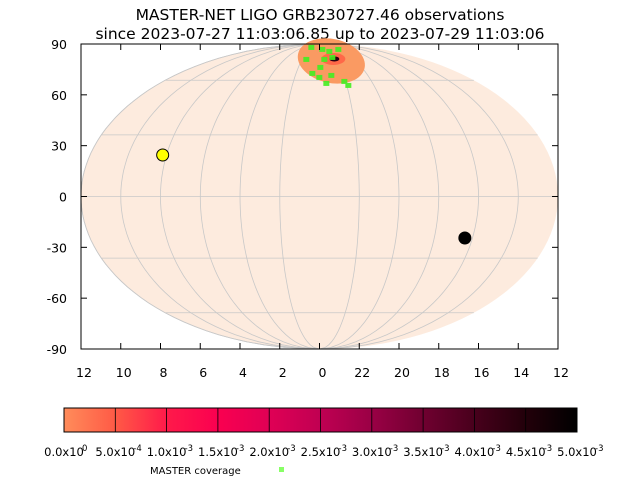  I want to click on y-tick-label: 90, so click(59, 44).